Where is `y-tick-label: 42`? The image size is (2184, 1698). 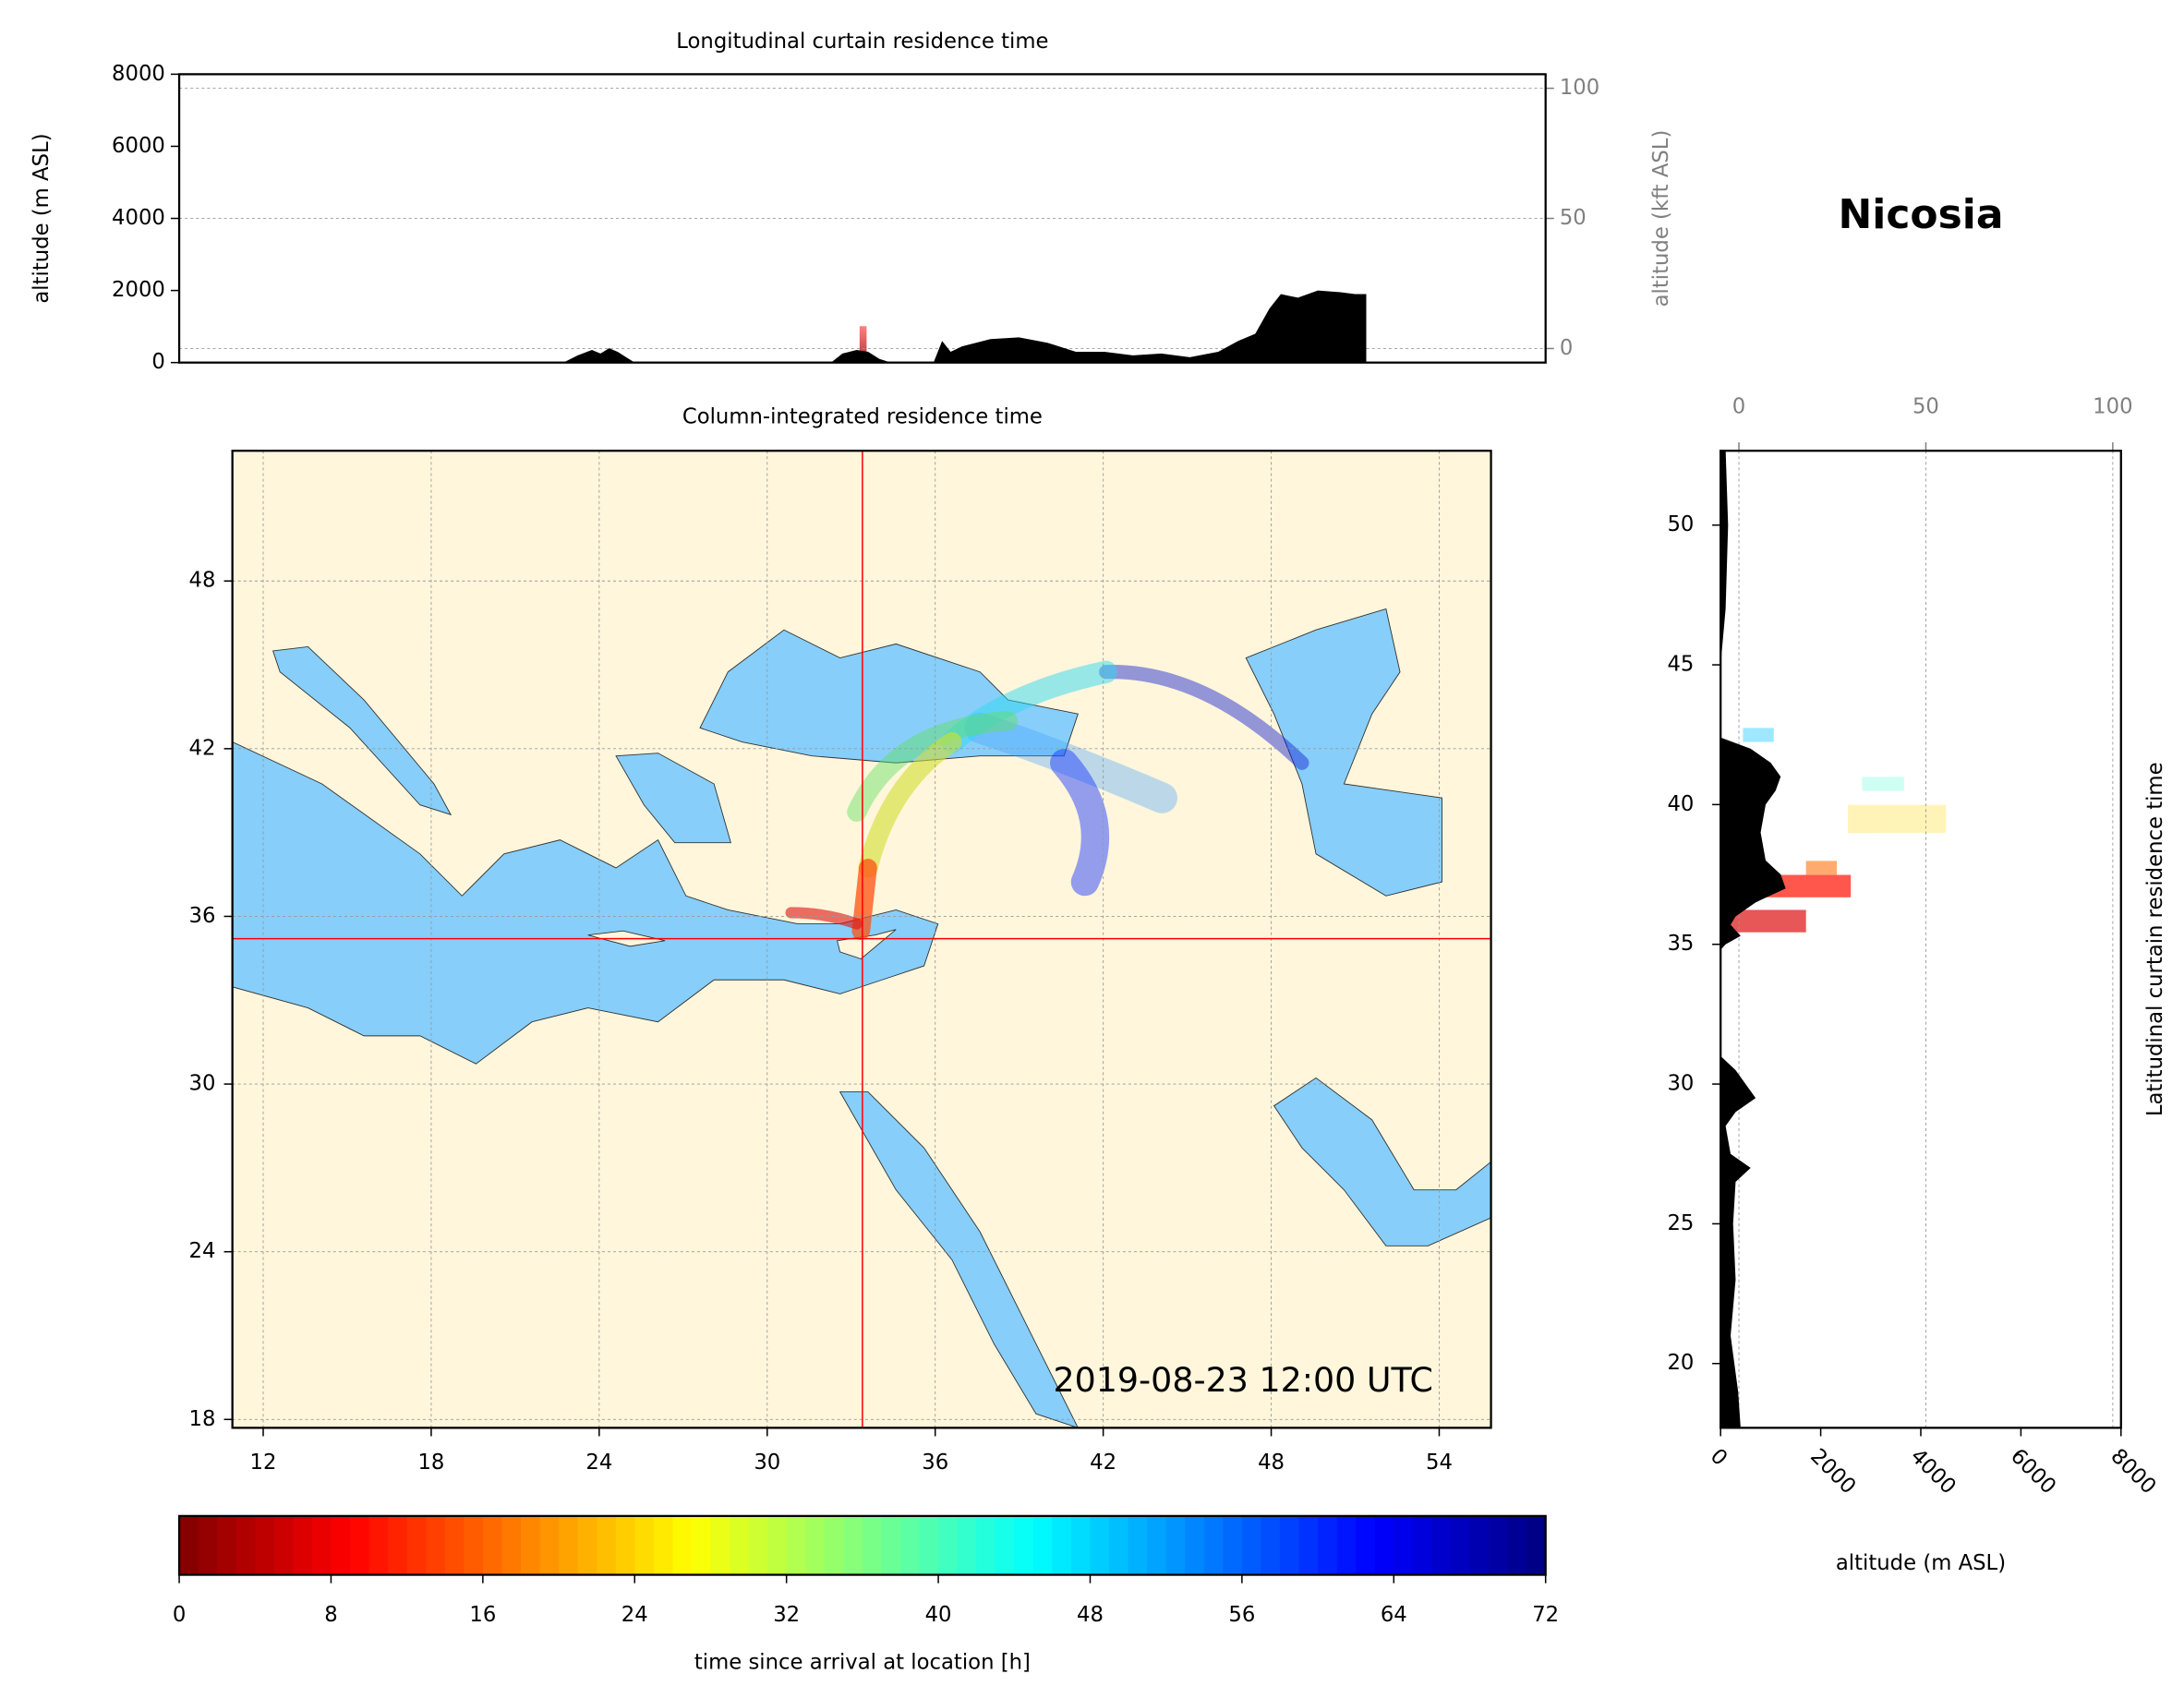
y-tick-label: 42 is located at coordinates (202, 748).